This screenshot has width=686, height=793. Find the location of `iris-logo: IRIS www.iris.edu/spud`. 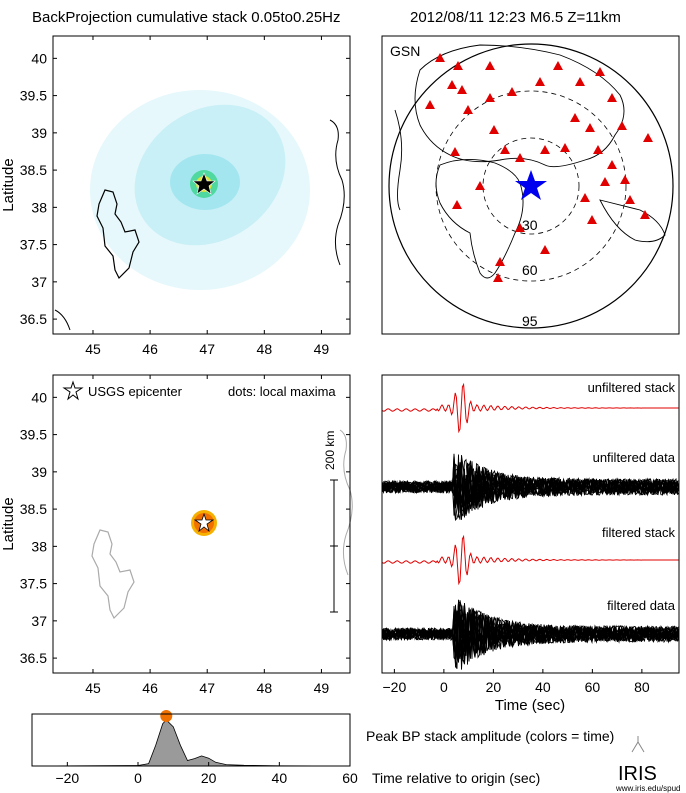

iris-logo: IRIS www.iris.edu/spud is located at coordinates (647, 764).